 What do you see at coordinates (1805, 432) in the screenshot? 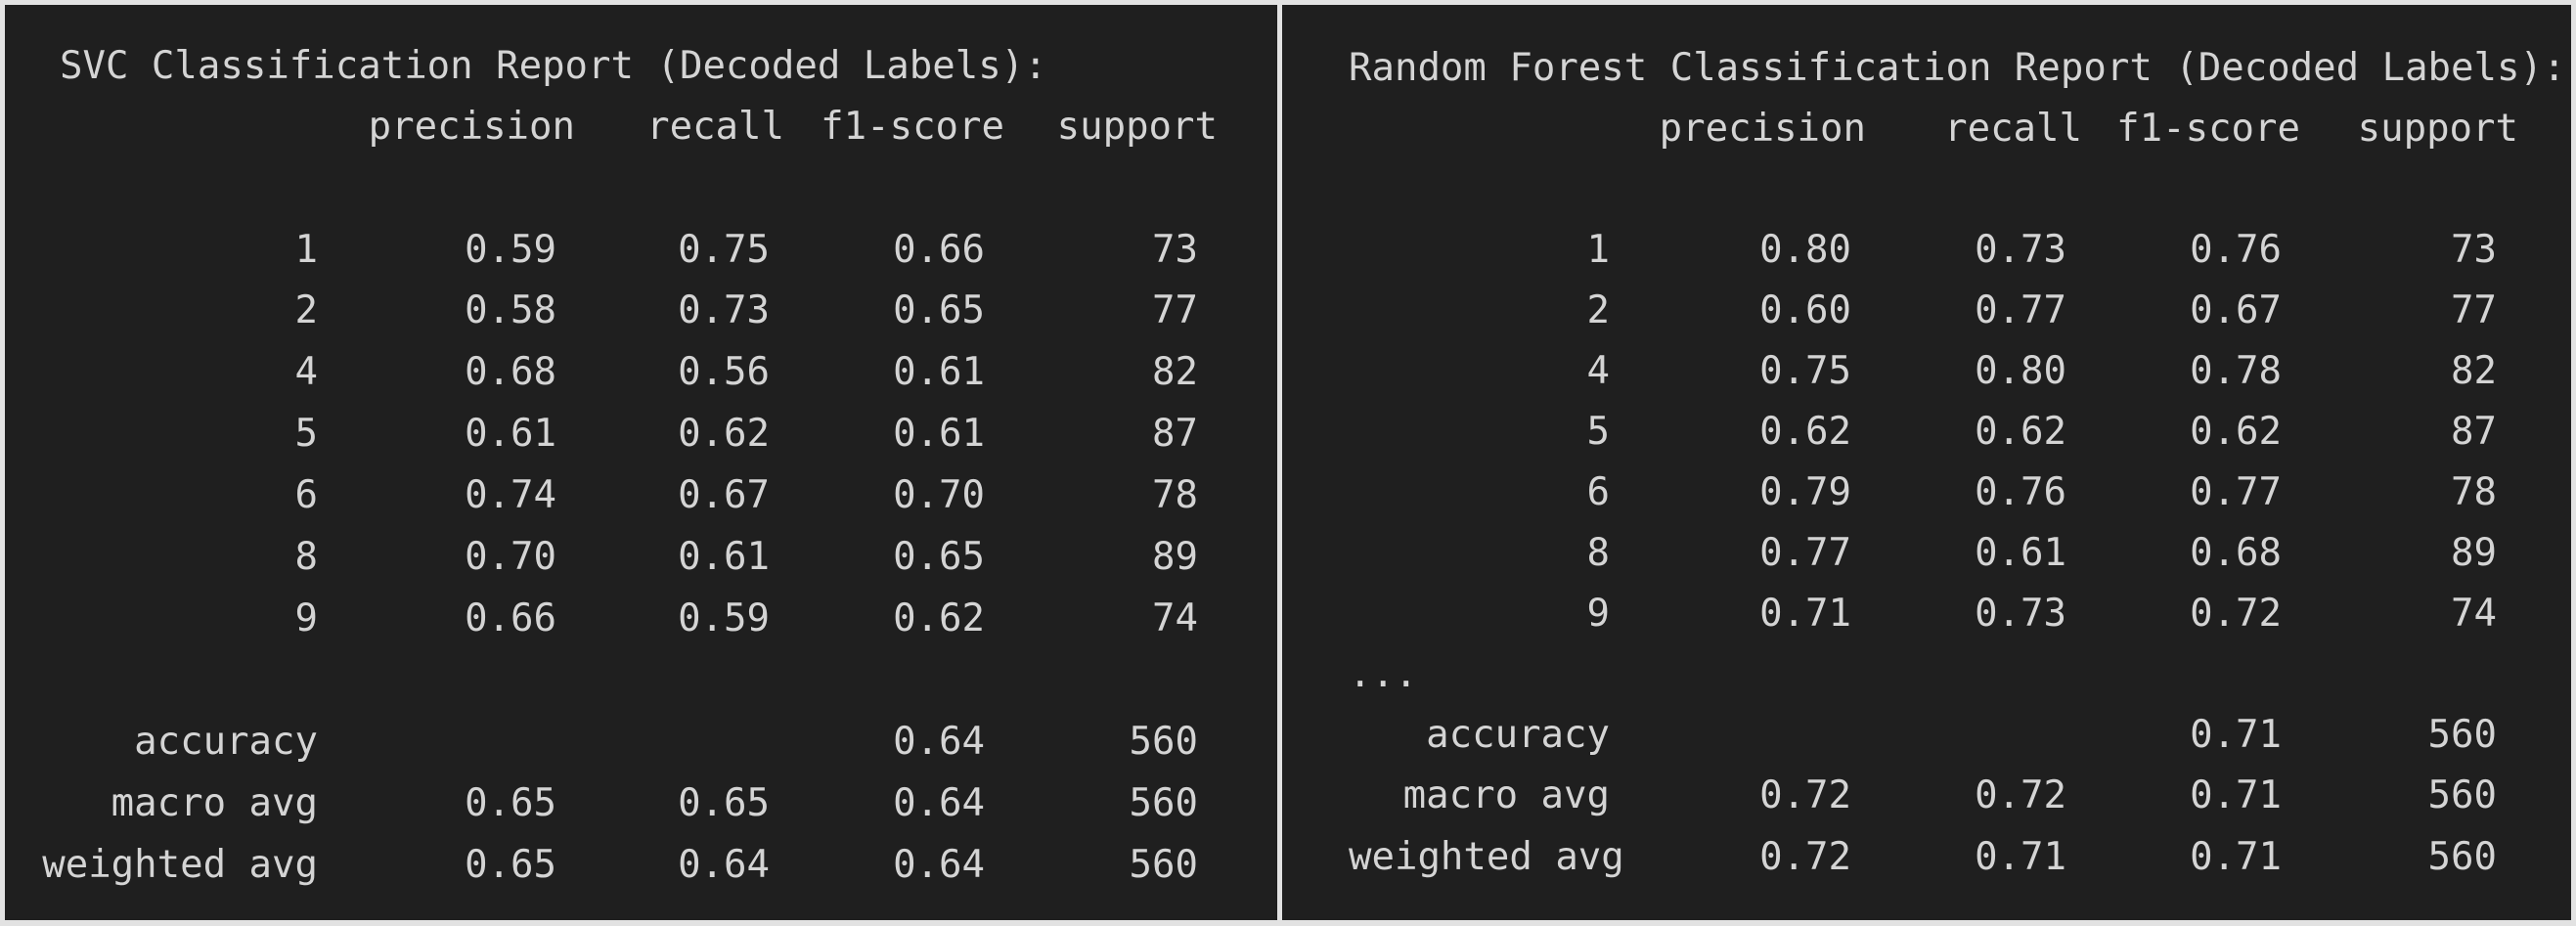
I see `row-precision: 0.62` at bounding box center [1805, 432].